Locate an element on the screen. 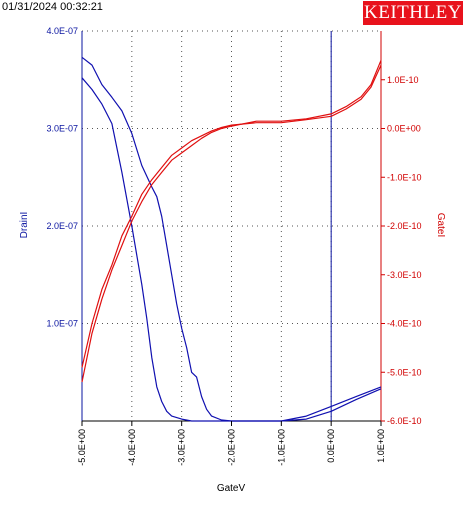 Image resolution: width=465 pixels, height=532 pixels. x-tick-label: -2.0E+00 is located at coordinates (232, 447).